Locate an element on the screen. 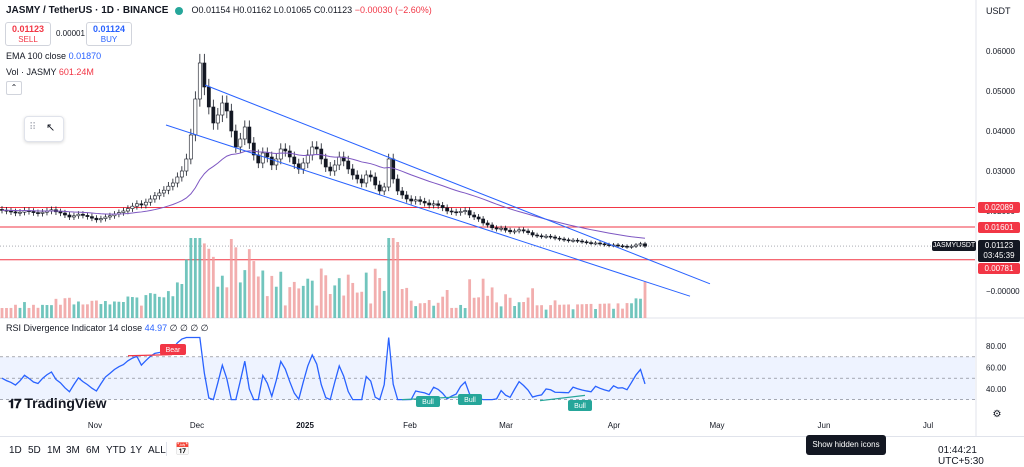 Image resolution: width=1024 pixels, height=467 pixels. tf-ytd: YTD is located at coordinates (116, 450).